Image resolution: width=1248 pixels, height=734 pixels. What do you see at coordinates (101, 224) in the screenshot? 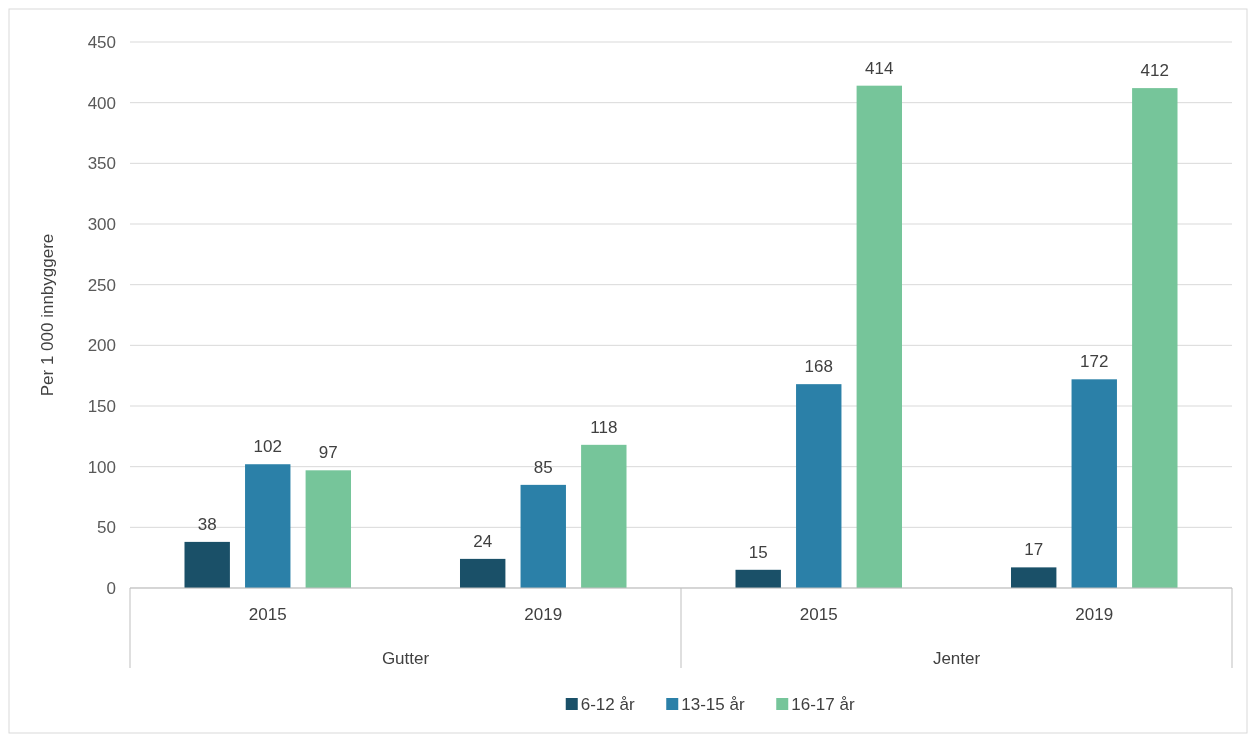
I see `y-tick-label: 300` at bounding box center [101, 224].